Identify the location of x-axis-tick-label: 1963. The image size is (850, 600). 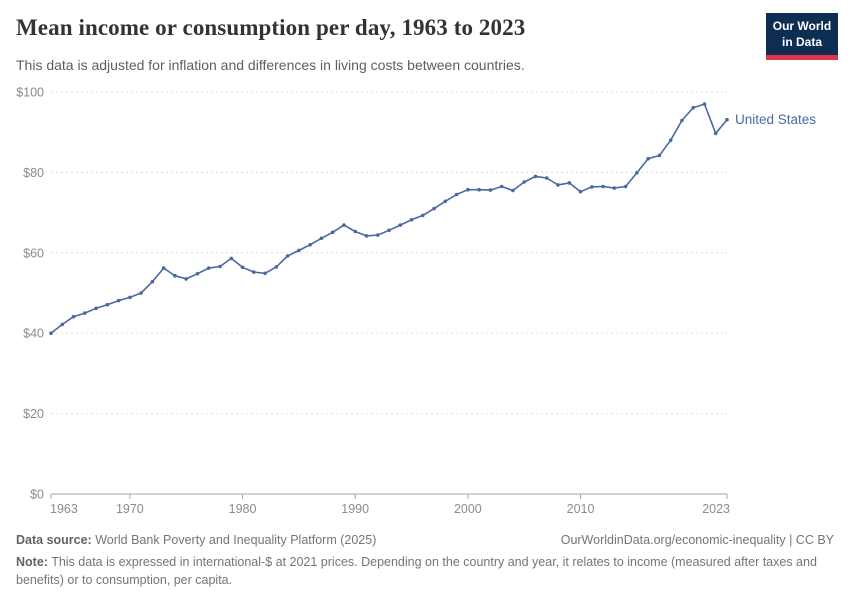
(64, 509).